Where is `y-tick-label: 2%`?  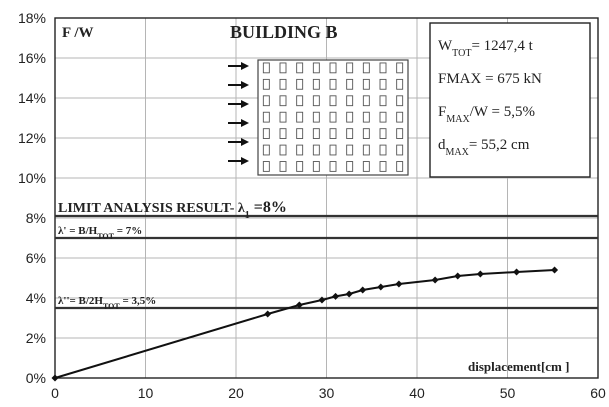 y-tick-label: 2% is located at coordinates (36, 338).